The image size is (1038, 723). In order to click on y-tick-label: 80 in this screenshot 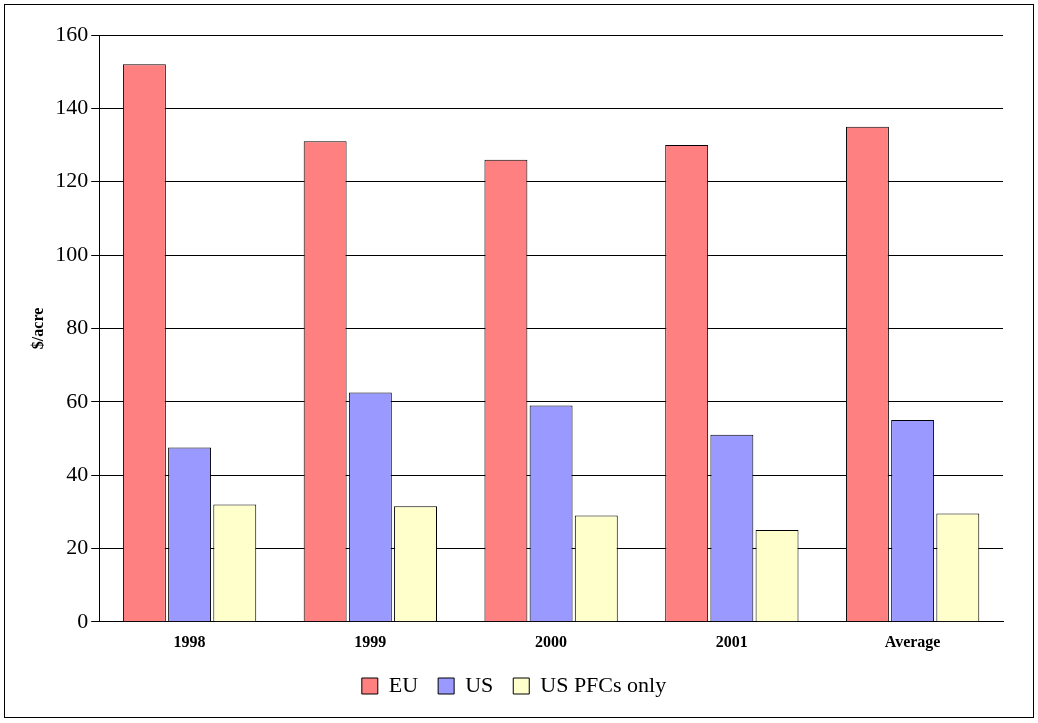, I will do `click(77, 327)`.